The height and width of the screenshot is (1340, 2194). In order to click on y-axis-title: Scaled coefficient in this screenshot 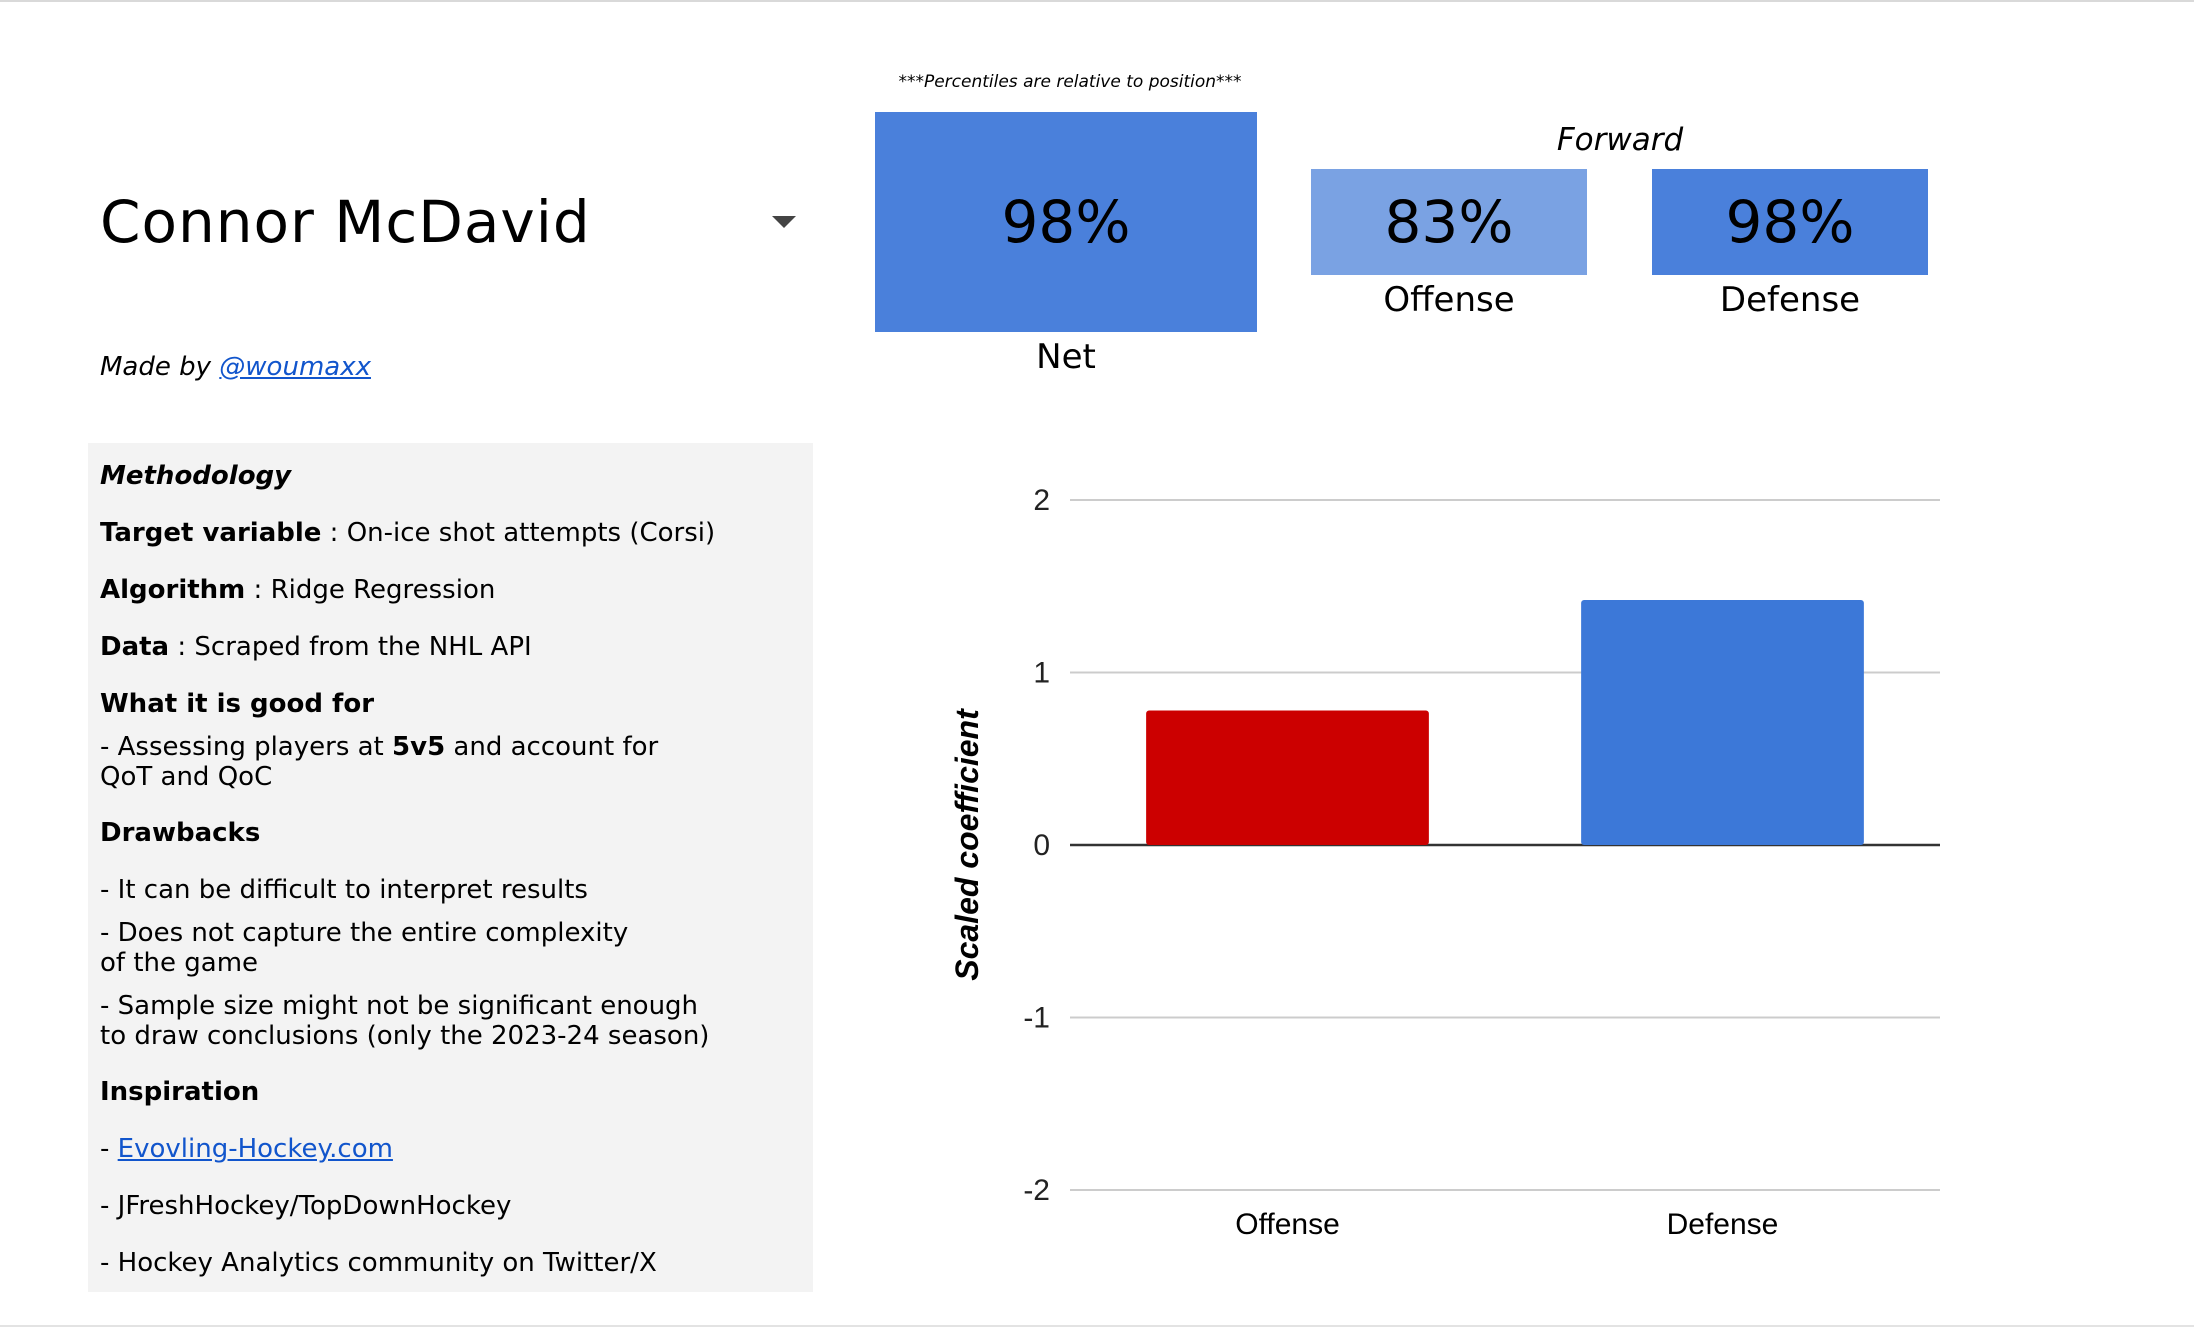, I will do `click(967, 844)`.